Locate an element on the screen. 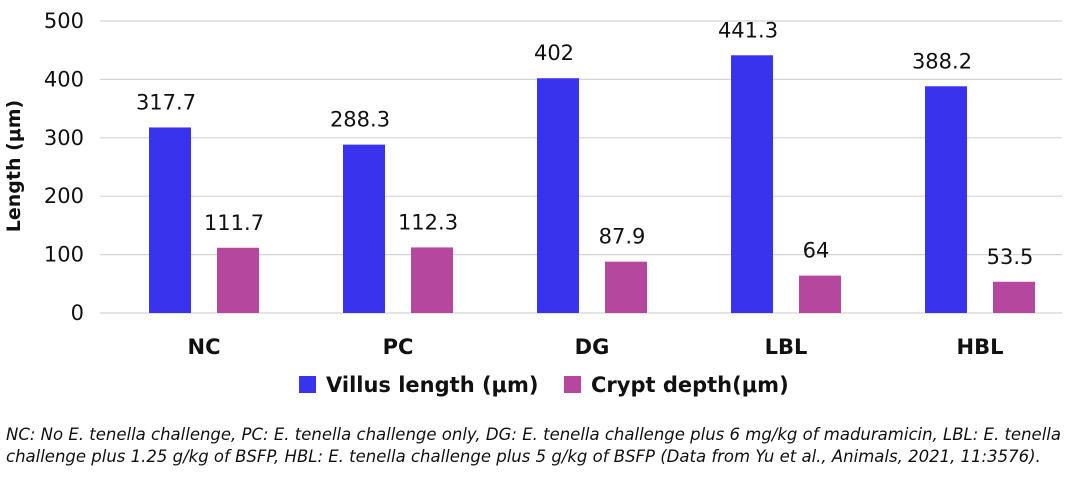  data-label: 441.3 is located at coordinates (748, 30).